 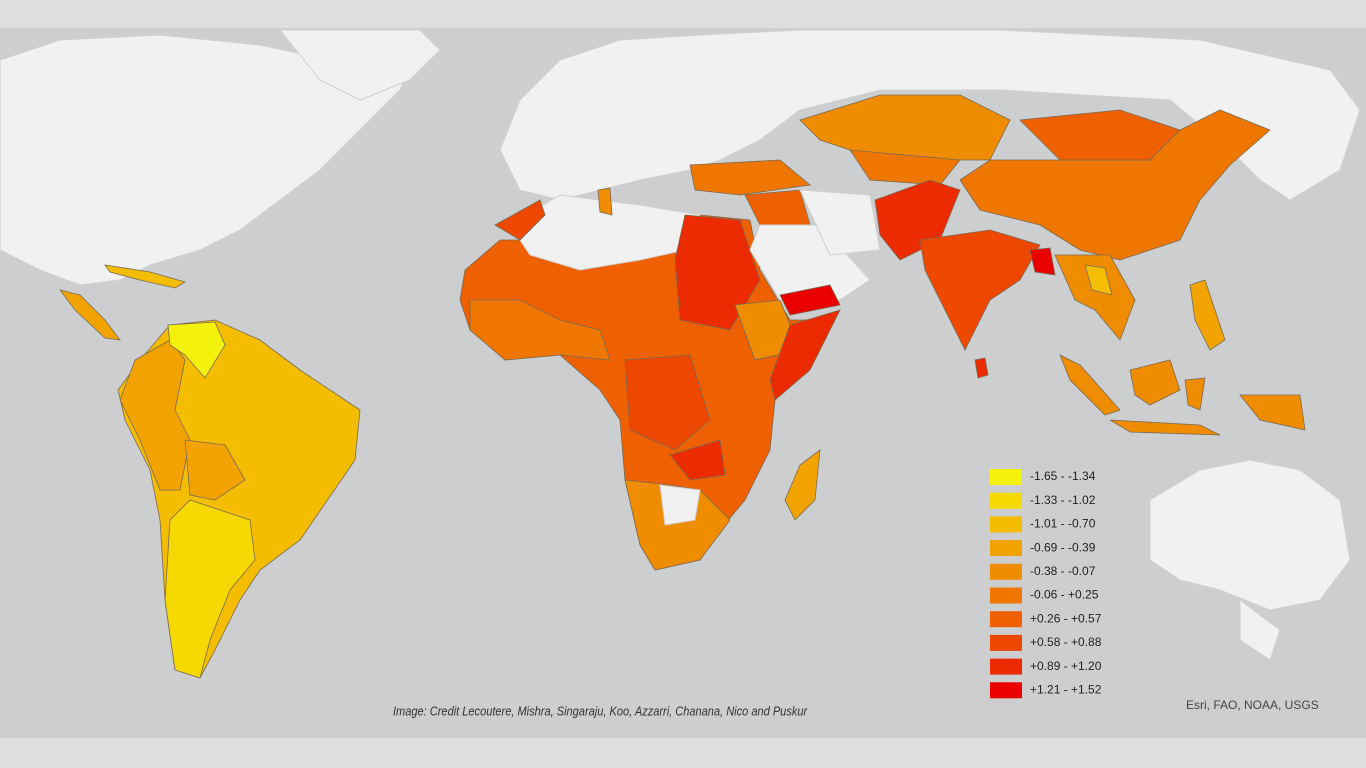 What do you see at coordinates (1155, 382) in the screenshot?
I see `borneo` at bounding box center [1155, 382].